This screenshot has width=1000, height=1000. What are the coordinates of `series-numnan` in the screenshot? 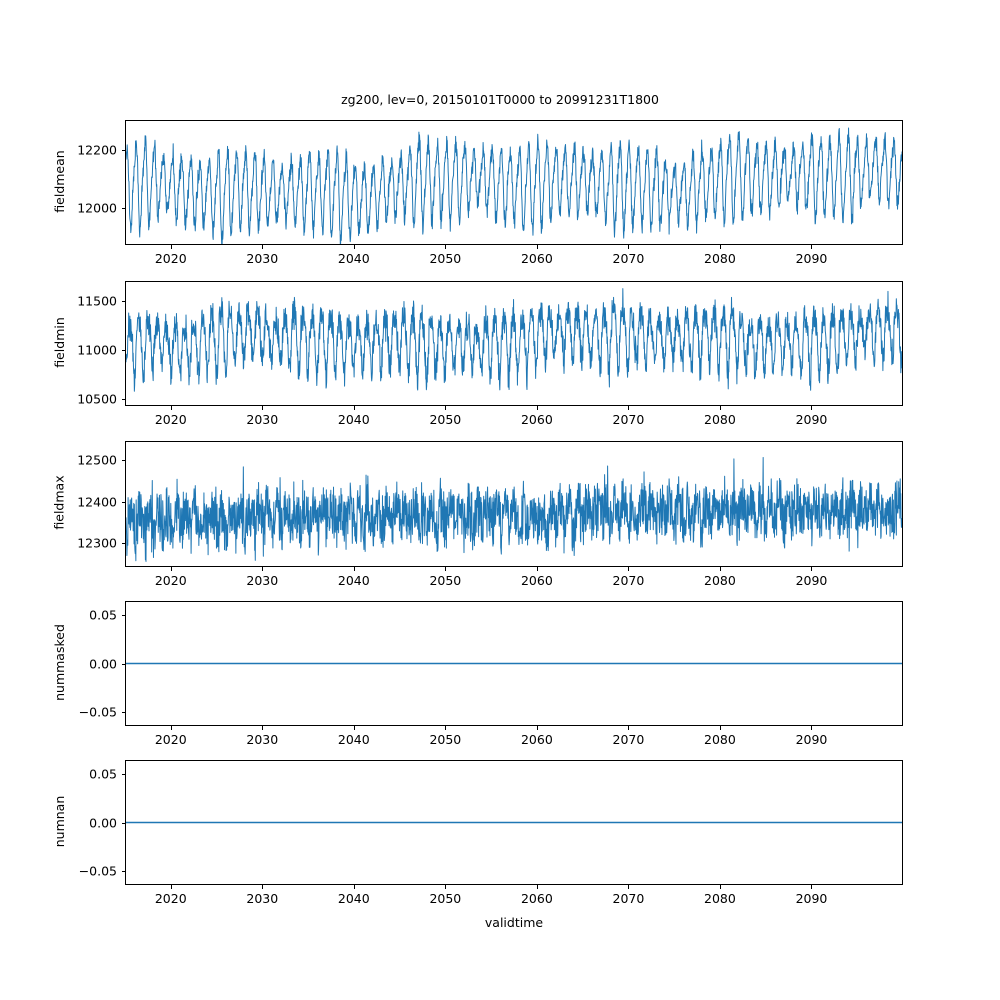 It's located at (514, 822).